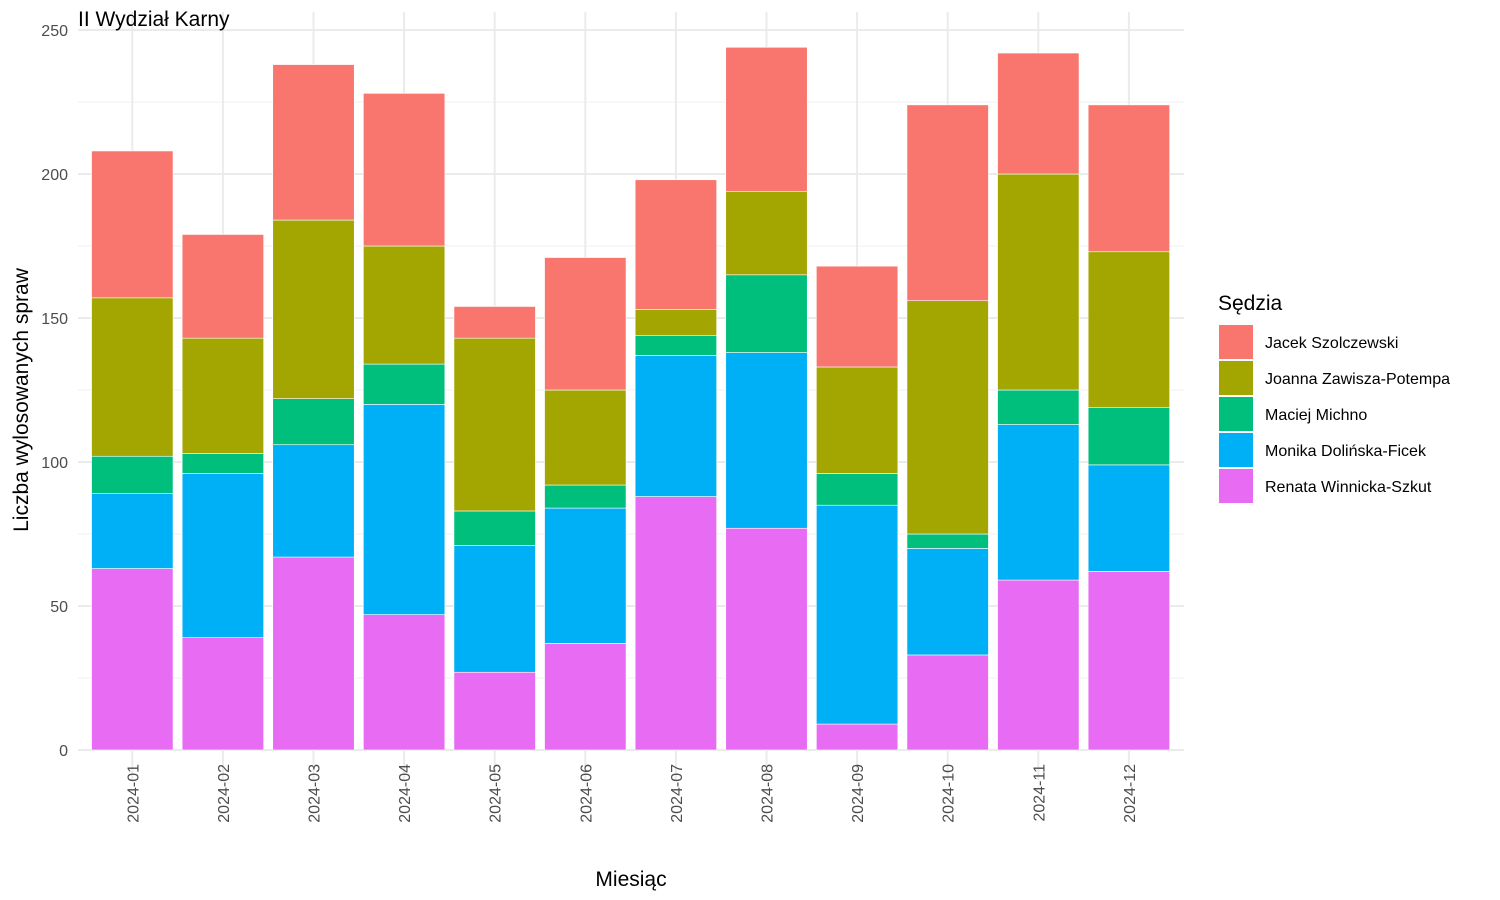 This screenshot has width=1500, height=900. Describe the element at coordinates (1316, 415) in the screenshot. I see `legend-label: Maciej Michno` at that location.